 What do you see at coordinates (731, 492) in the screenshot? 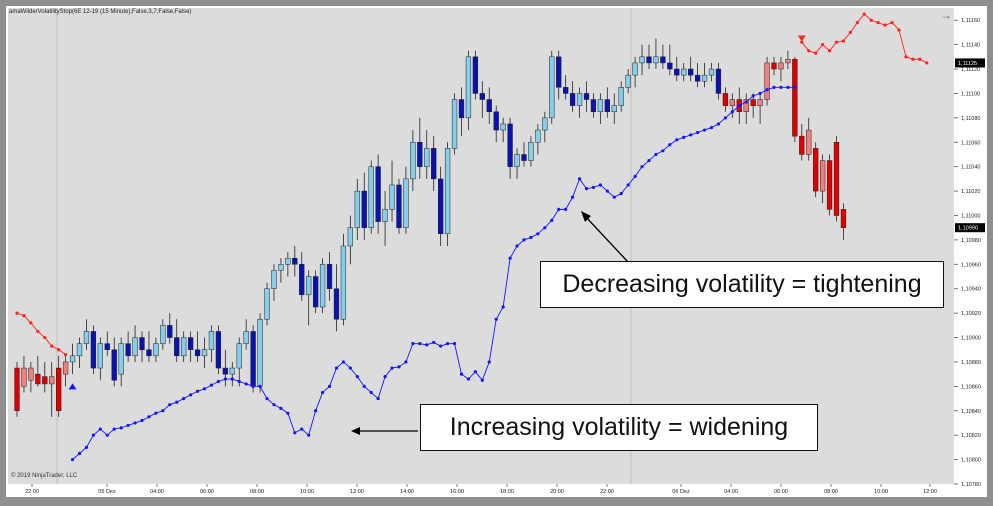
I see `x-tick-label: 04:00` at bounding box center [731, 492].